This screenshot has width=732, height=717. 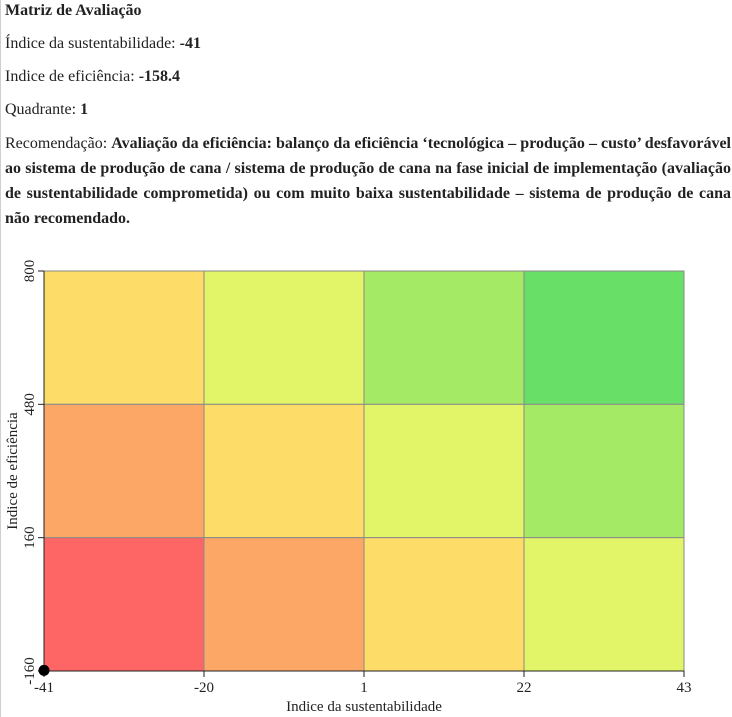 What do you see at coordinates (159, 76) in the screenshot?
I see `efficiency-index-value: -158.4` at bounding box center [159, 76].